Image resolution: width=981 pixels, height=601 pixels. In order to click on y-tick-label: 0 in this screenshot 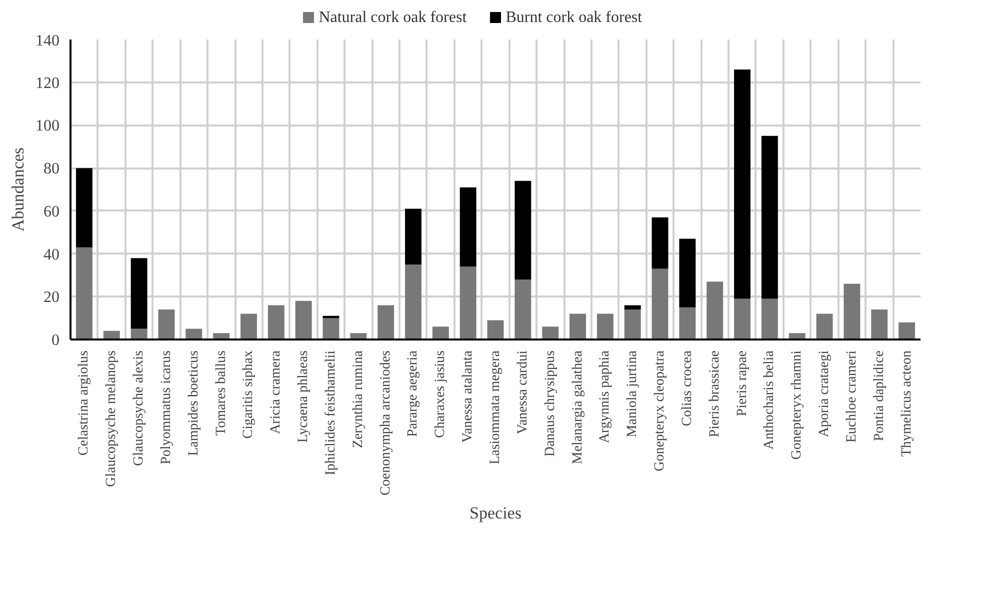, I will do `click(56, 340)`.